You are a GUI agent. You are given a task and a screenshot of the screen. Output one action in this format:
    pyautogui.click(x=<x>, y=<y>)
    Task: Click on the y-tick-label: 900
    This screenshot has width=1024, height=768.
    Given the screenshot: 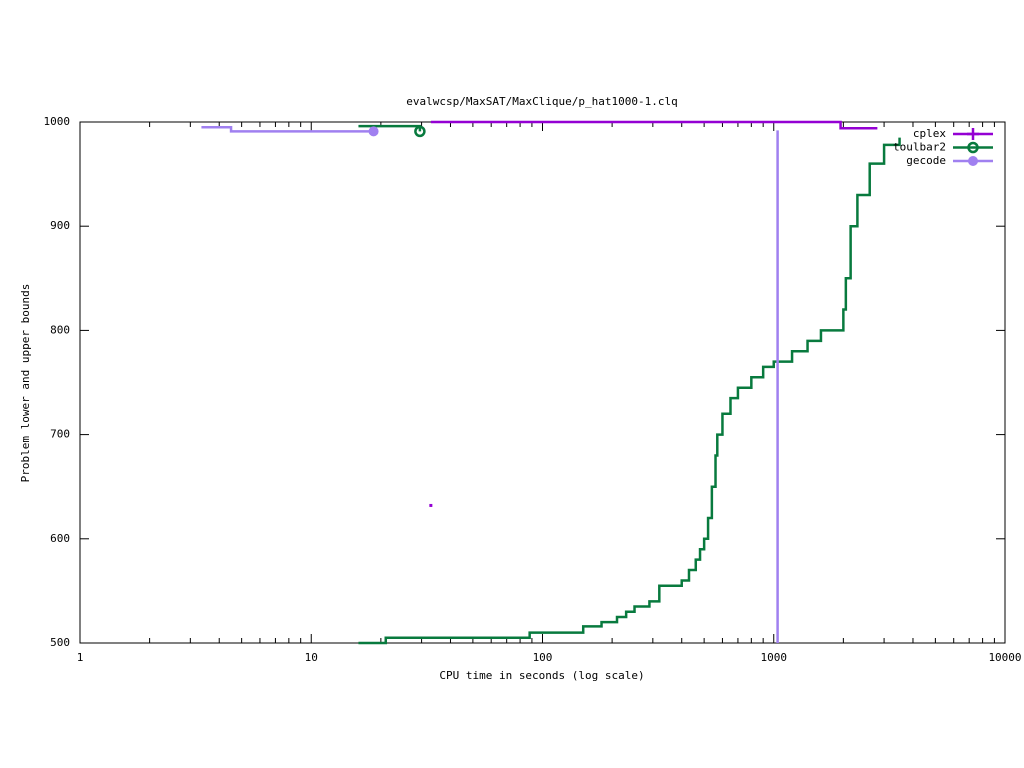 What is the action you would take?
    pyautogui.click(x=60, y=225)
    